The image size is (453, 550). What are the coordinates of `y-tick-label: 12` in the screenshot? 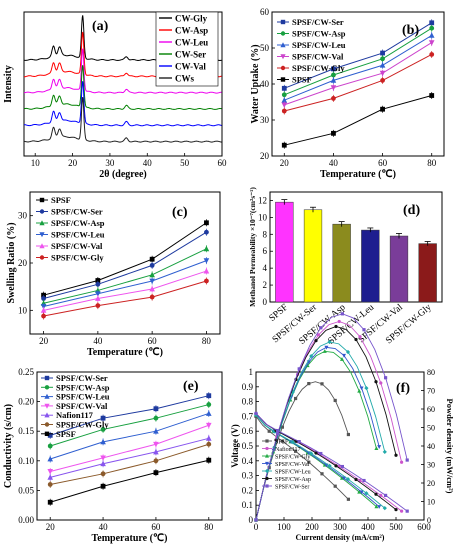 It's located at (262, 200).